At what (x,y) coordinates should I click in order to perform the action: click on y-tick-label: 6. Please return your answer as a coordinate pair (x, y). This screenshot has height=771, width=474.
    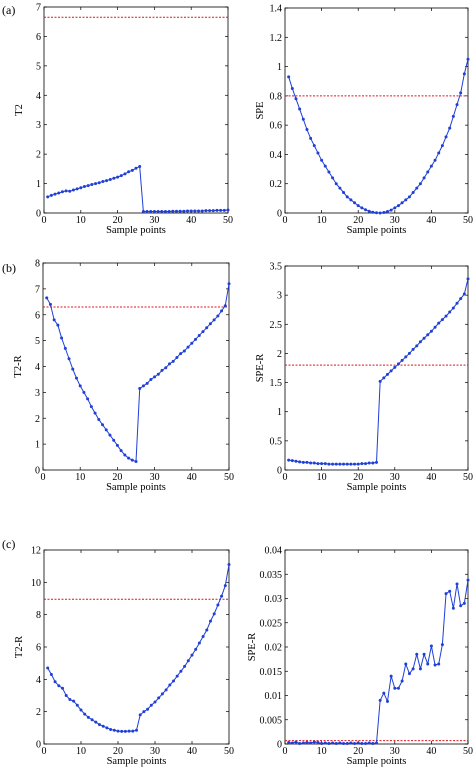
    Looking at the image, I should click on (38, 648).